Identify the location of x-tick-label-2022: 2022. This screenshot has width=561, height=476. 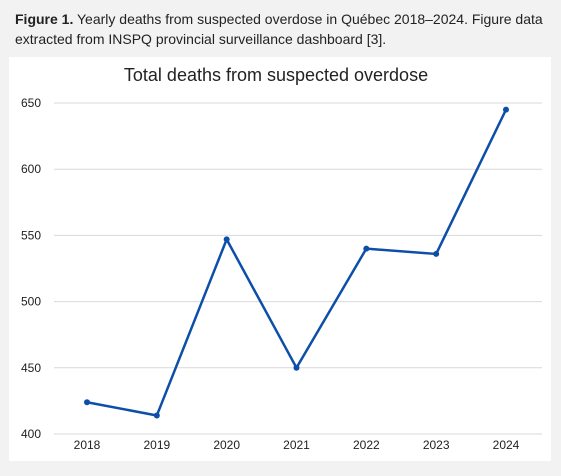
(366, 445).